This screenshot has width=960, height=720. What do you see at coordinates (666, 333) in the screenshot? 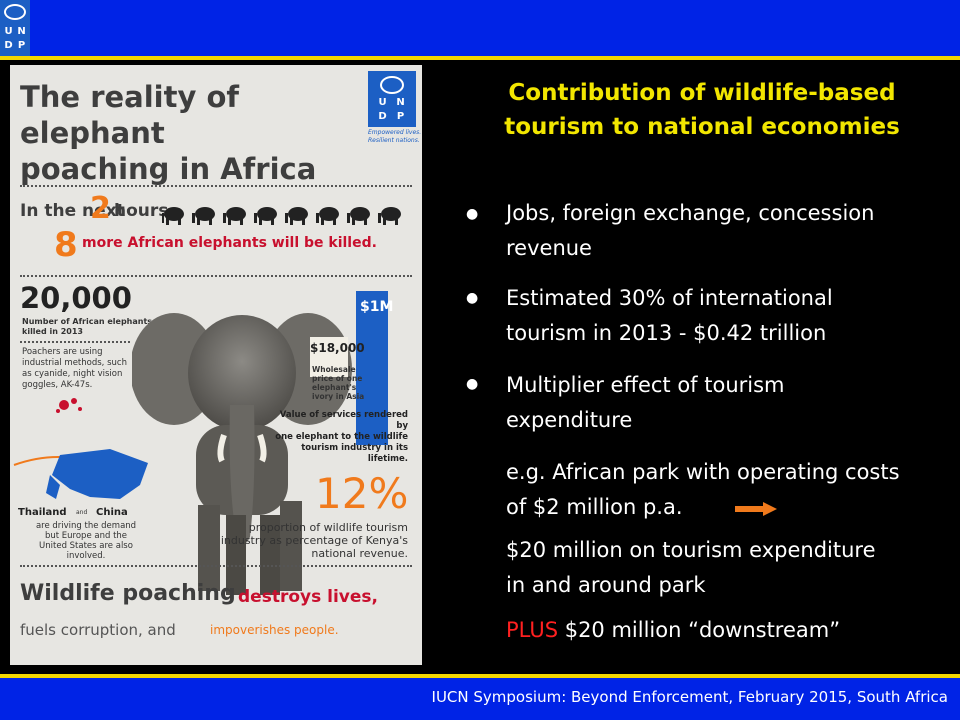
I see `bullet-line: tourism in 2013 - $0.42 trillion` at bounding box center [666, 333].